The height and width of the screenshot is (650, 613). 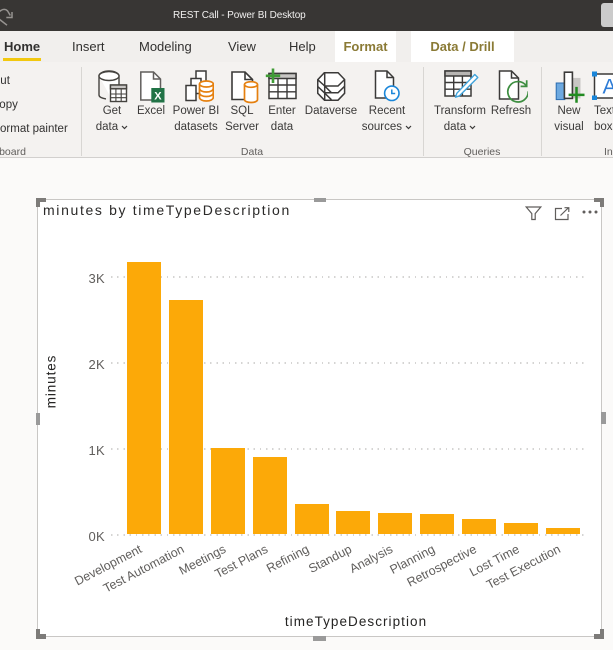 What do you see at coordinates (158, 96) in the screenshot?
I see `svg-text: X` at bounding box center [158, 96].